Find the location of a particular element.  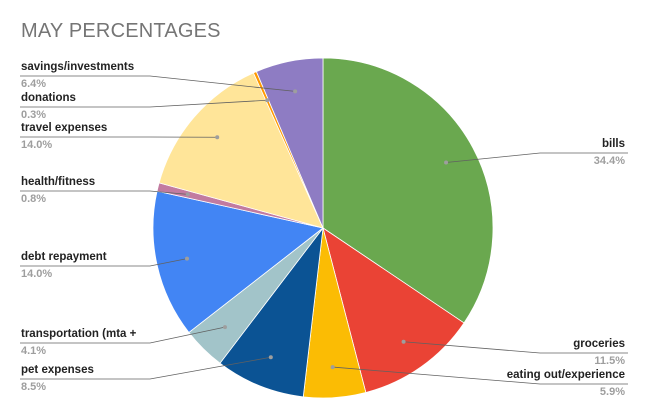

slice-label-savings-investments: savings/investments is located at coordinates (77, 67).